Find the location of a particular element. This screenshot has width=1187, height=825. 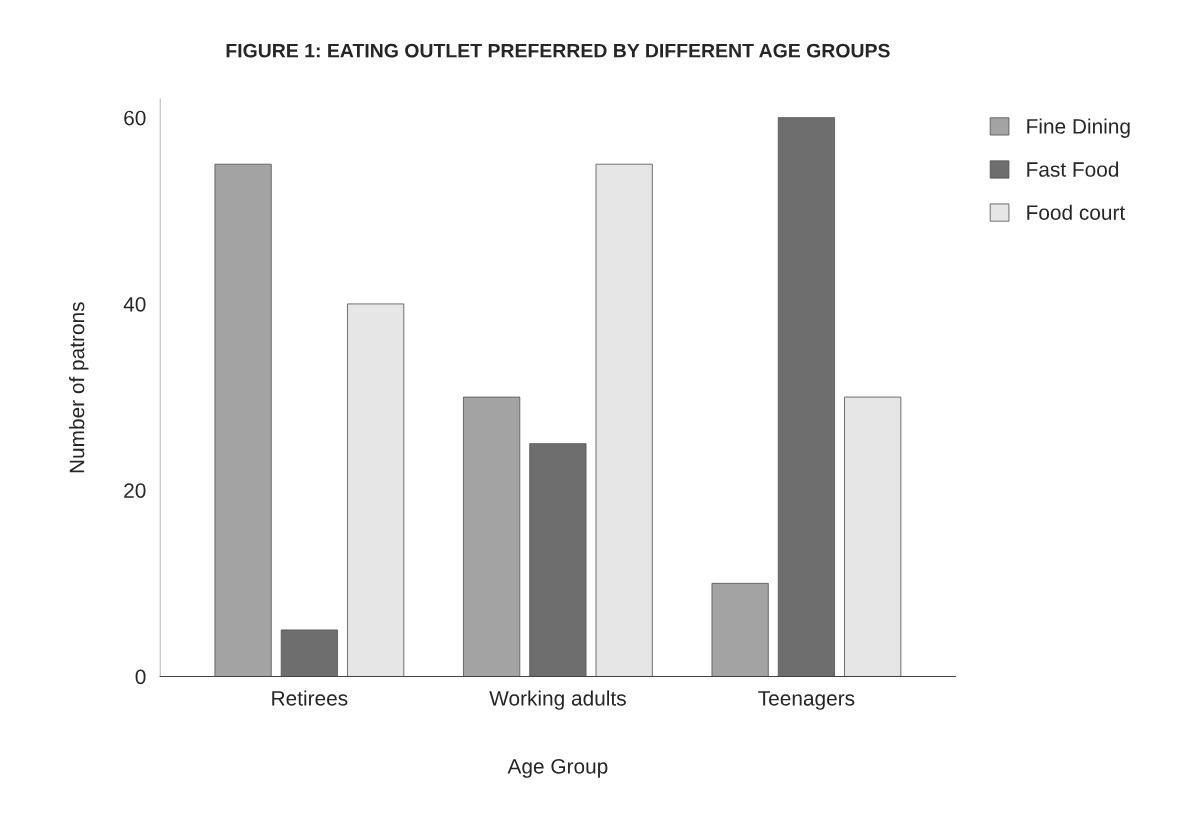

legend-label: Food court is located at coordinates (1076, 212).